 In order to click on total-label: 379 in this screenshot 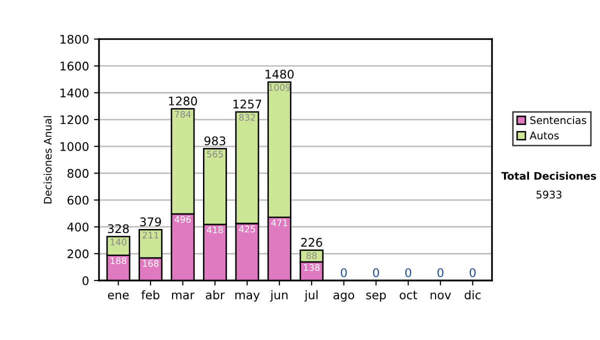, I will do `click(150, 221)`.